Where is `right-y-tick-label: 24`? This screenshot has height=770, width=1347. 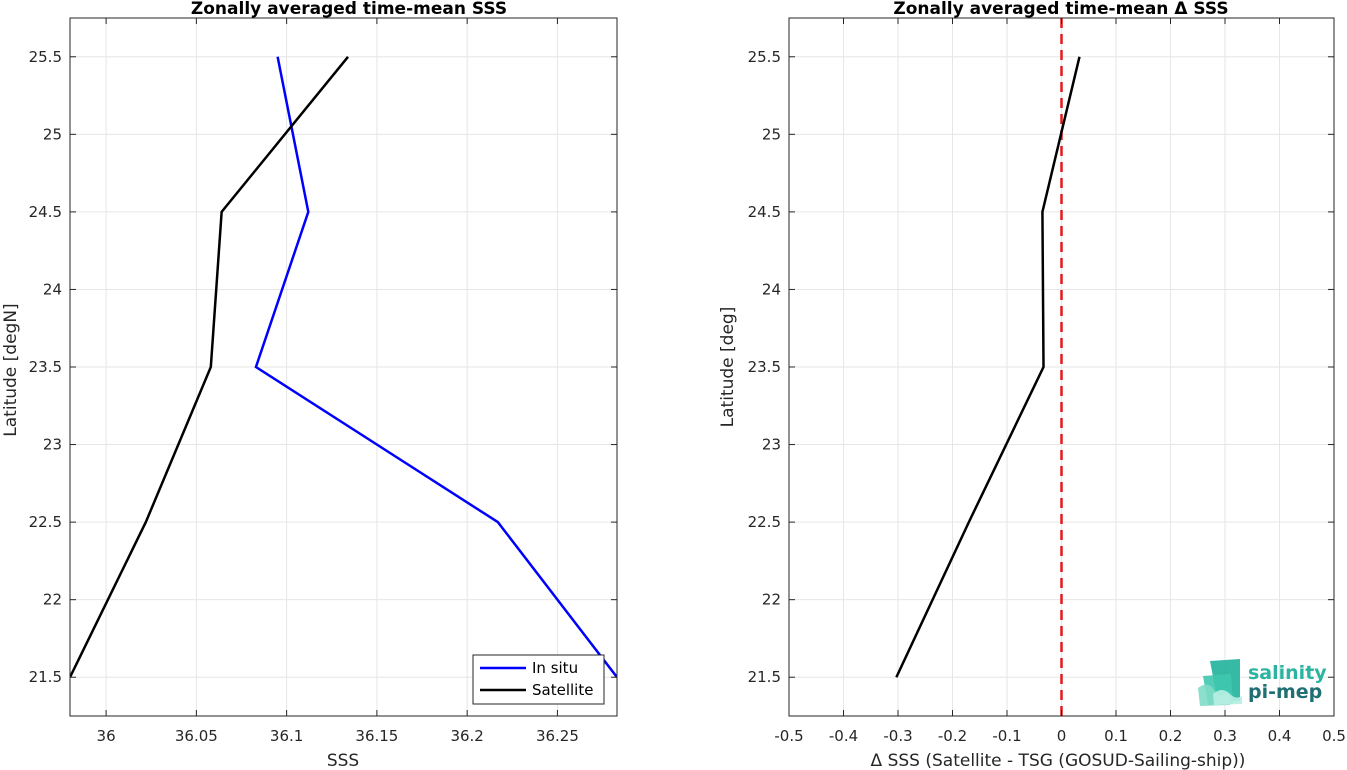
right-y-tick-label: 24 is located at coordinates (771, 289).